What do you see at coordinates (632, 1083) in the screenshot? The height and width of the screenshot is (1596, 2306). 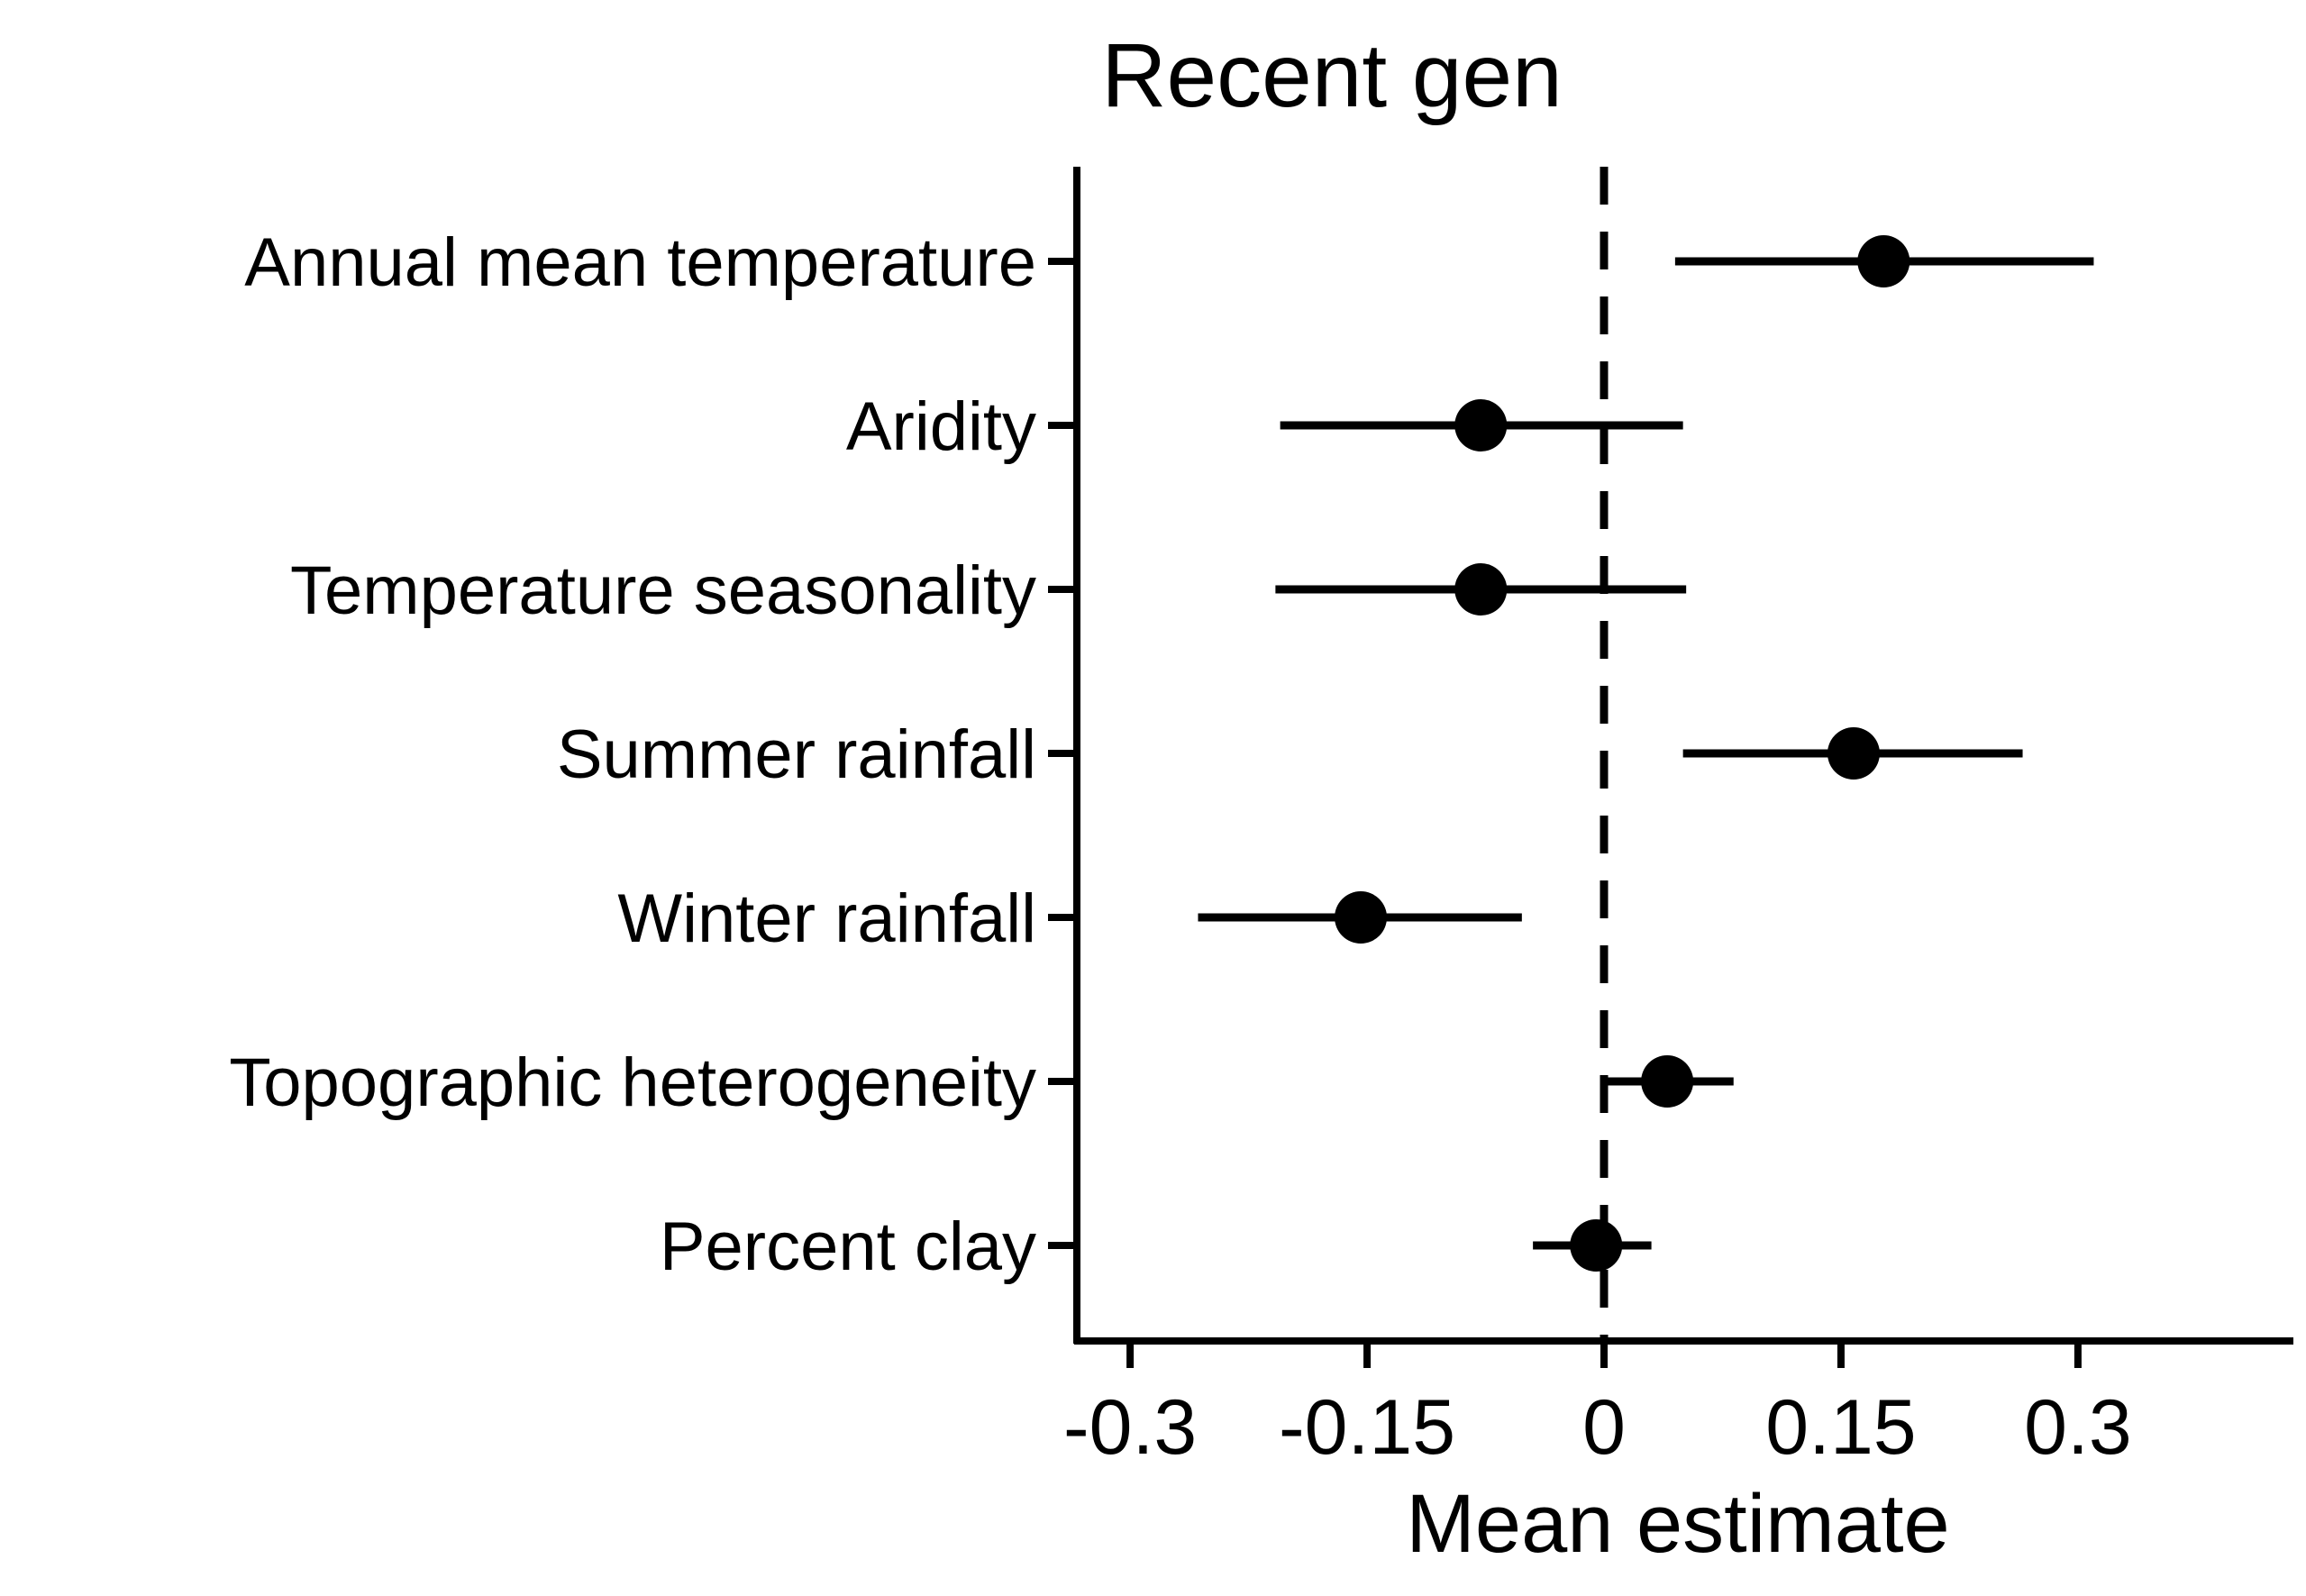 I see `category-label: Topographic heterogeneity` at bounding box center [632, 1083].